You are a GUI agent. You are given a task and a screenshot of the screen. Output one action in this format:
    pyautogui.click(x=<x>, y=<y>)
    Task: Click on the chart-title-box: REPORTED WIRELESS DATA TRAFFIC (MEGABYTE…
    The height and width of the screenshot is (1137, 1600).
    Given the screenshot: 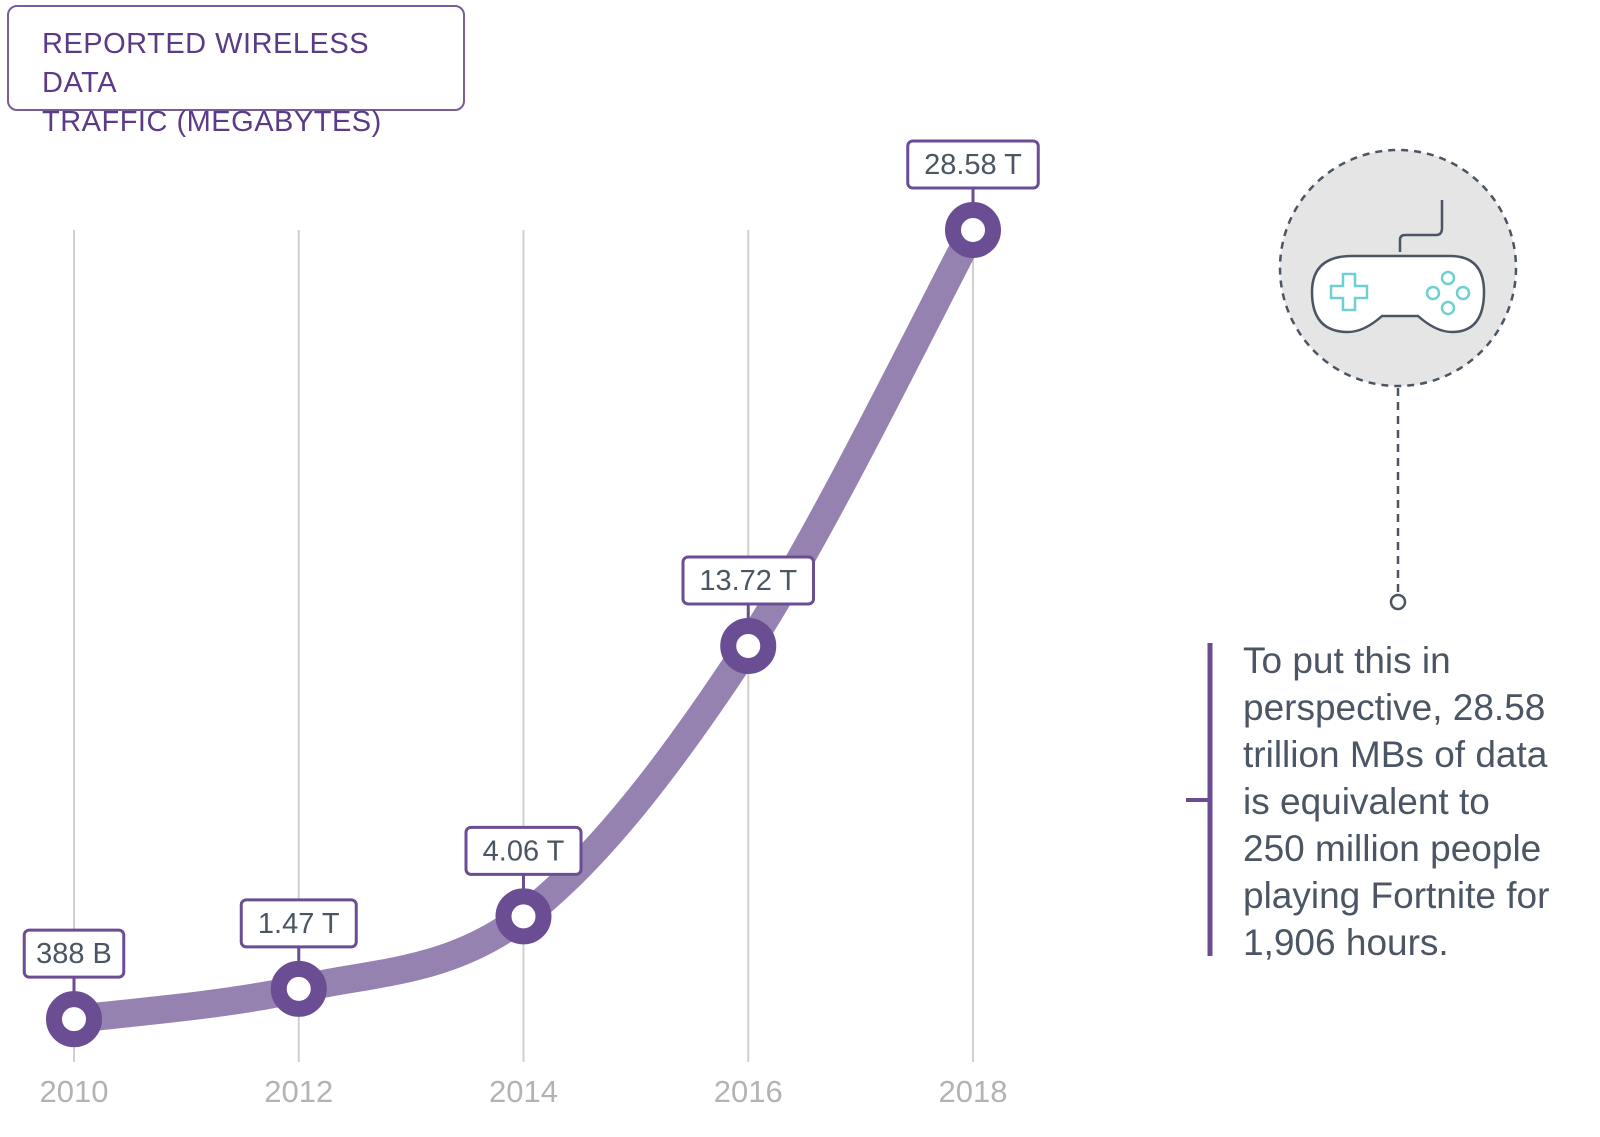 What is the action you would take?
    pyautogui.click(x=236, y=71)
    